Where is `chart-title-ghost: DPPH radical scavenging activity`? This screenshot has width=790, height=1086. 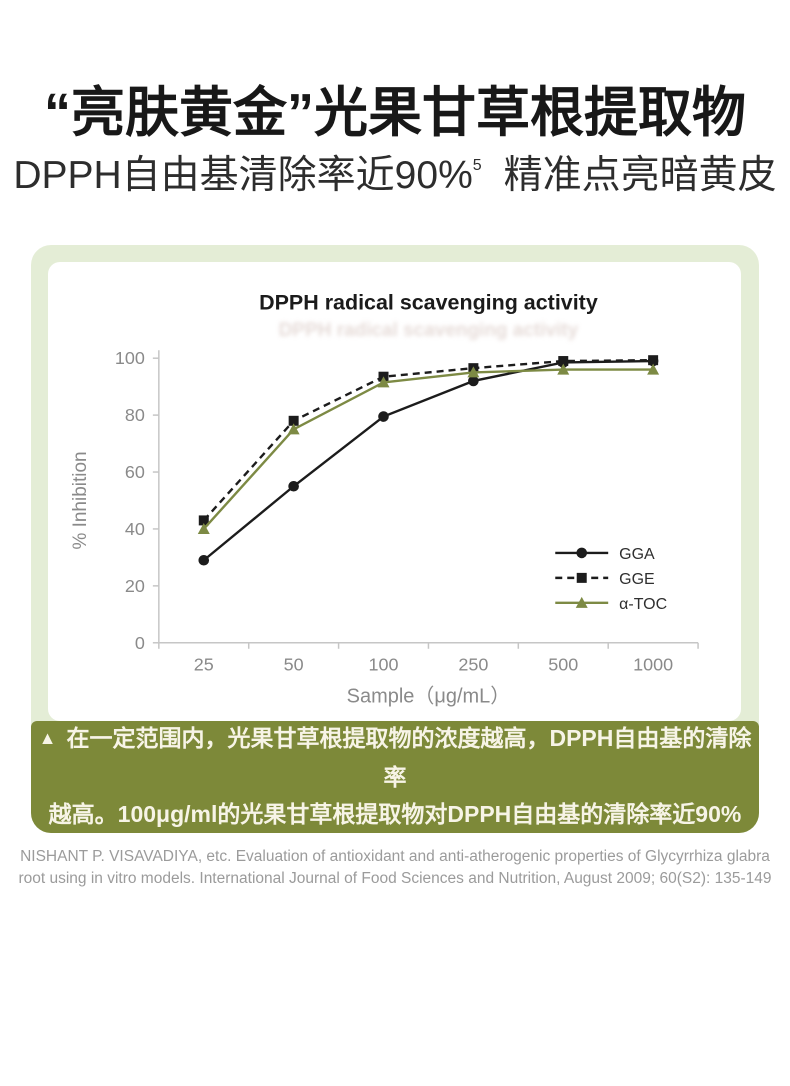 chart-title-ghost: DPPH radical scavenging activity is located at coordinates (429, 330).